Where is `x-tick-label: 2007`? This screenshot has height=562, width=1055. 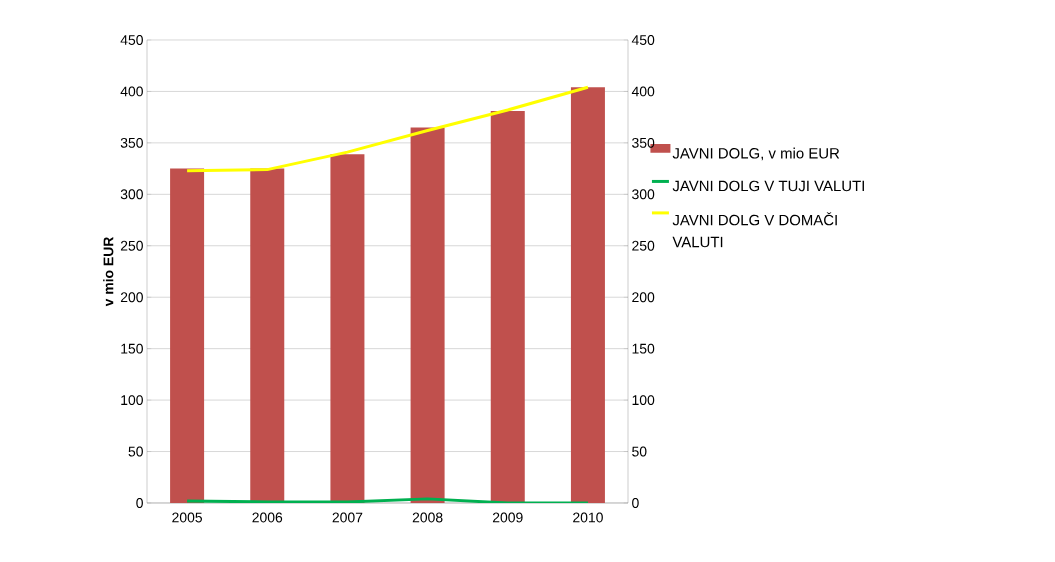 x-tick-label: 2007 is located at coordinates (347, 517).